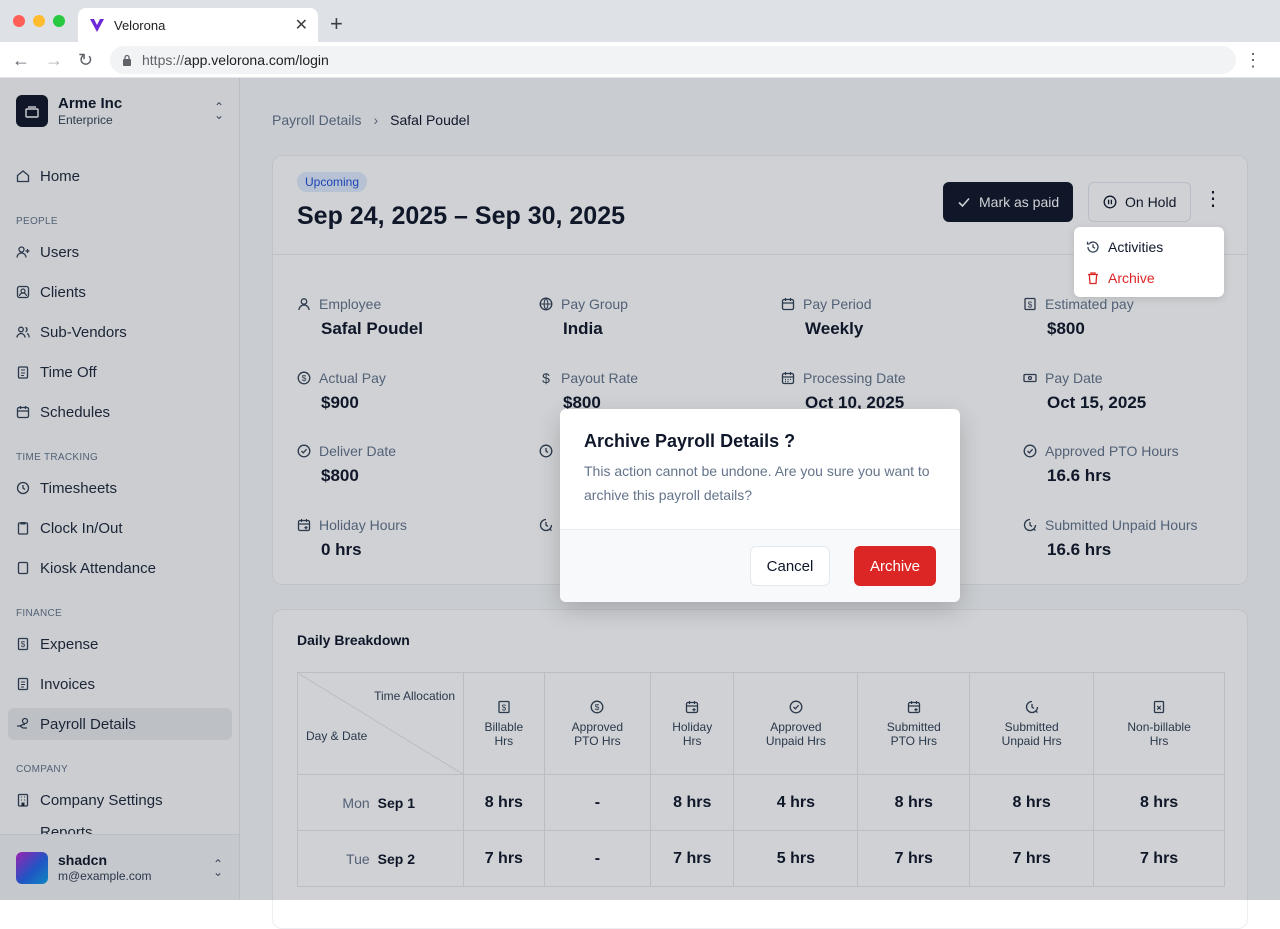 This screenshot has width=1280, height=929. What do you see at coordinates (336, 23) in the screenshot?
I see `new-tab-button: +` at bounding box center [336, 23].